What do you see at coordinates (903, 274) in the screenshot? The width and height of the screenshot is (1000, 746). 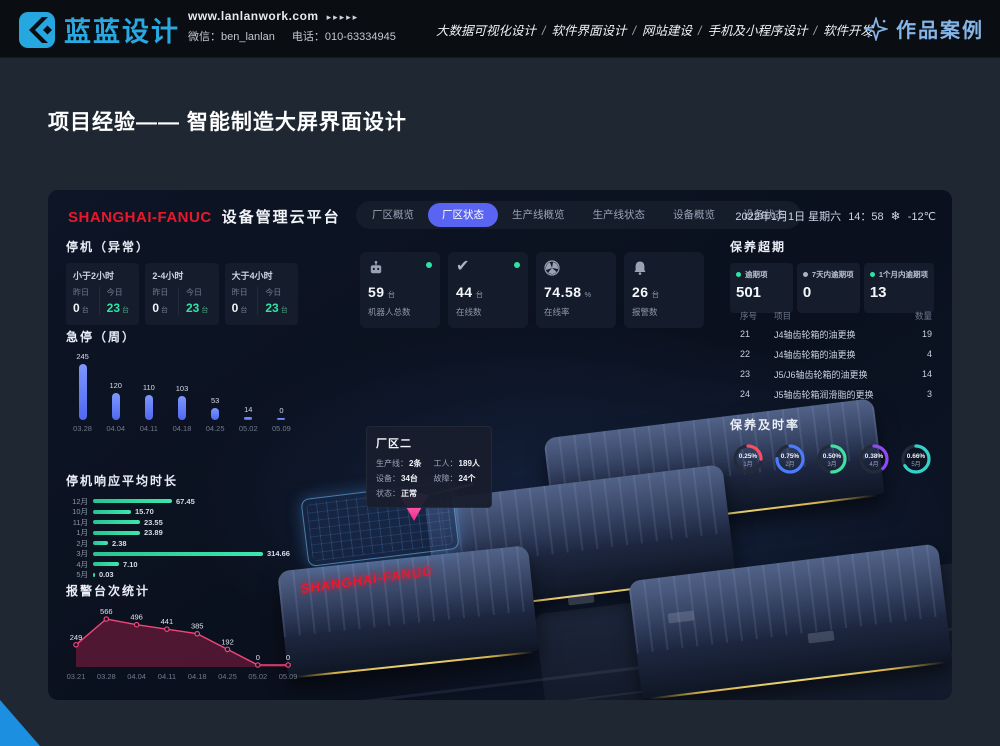 I see `overdue-label: 1个月内逾期项` at bounding box center [903, 274].